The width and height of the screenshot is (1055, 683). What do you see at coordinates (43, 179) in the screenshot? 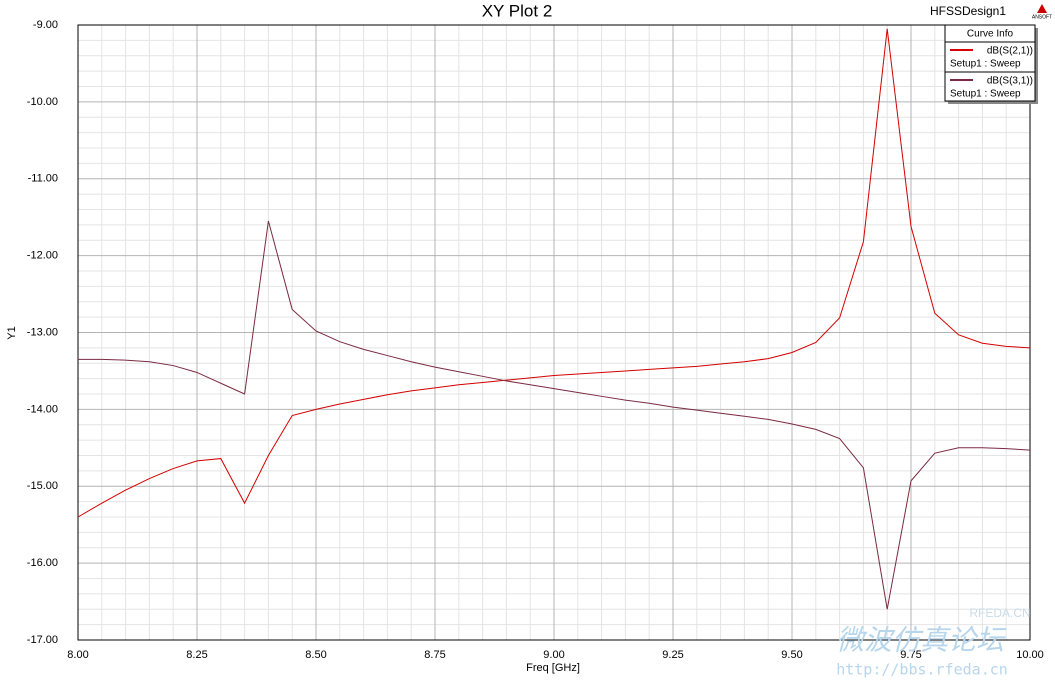
I see `y-tick-label: -11.00` at bounding box center [43, 179].